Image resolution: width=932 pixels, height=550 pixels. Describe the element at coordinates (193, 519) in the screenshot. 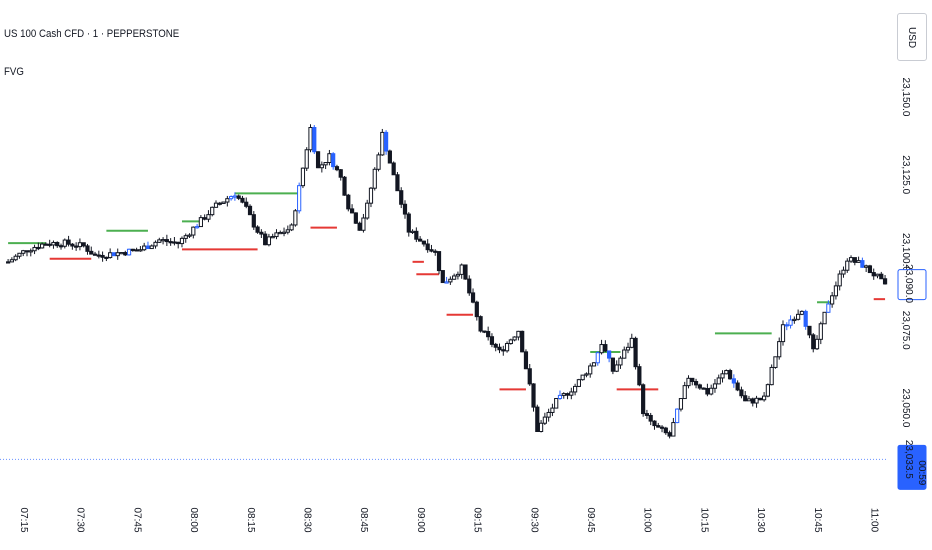

I see `x-tick-label: 08:00` at that location.